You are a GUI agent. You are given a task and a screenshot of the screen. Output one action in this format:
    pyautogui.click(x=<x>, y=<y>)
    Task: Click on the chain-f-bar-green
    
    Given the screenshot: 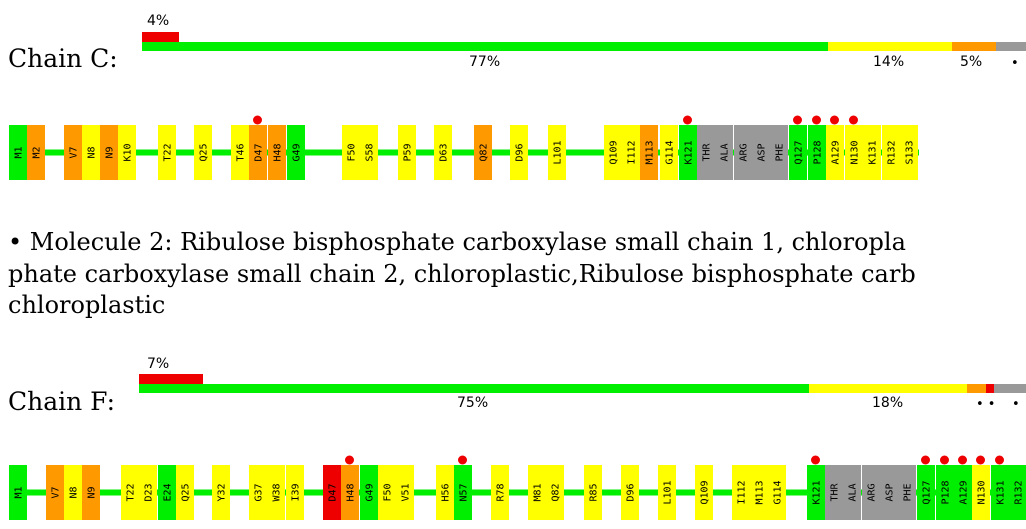 What is the action you would take?
    pyautogui.click(x=474, y=388)
    